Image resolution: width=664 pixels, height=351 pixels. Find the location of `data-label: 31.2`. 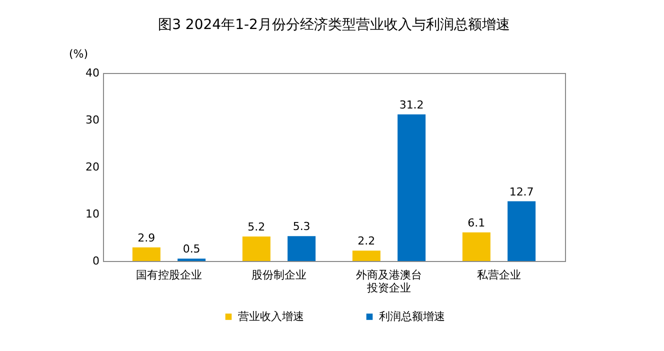

data-label: 31.2 is located at coordinates (411, 105).